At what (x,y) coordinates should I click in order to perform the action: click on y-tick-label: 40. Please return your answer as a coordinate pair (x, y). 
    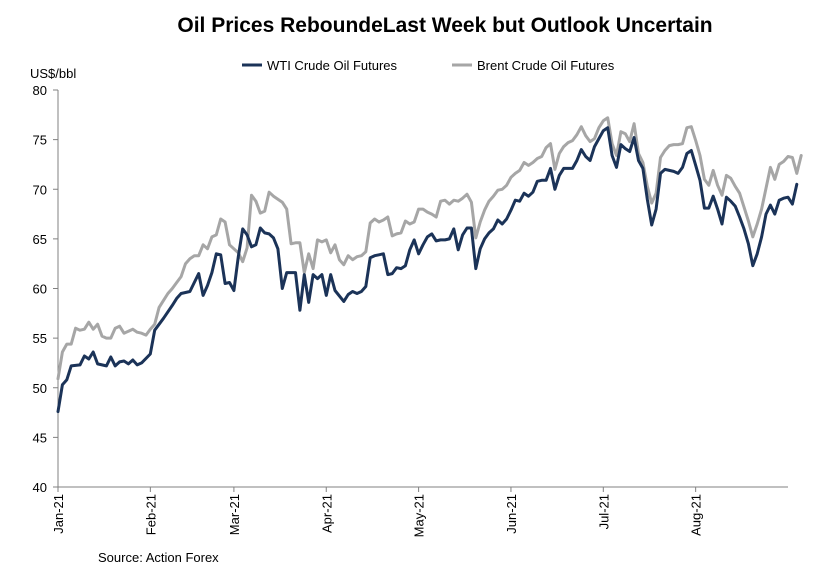
    Looking at the image, I should click on (40, 487).